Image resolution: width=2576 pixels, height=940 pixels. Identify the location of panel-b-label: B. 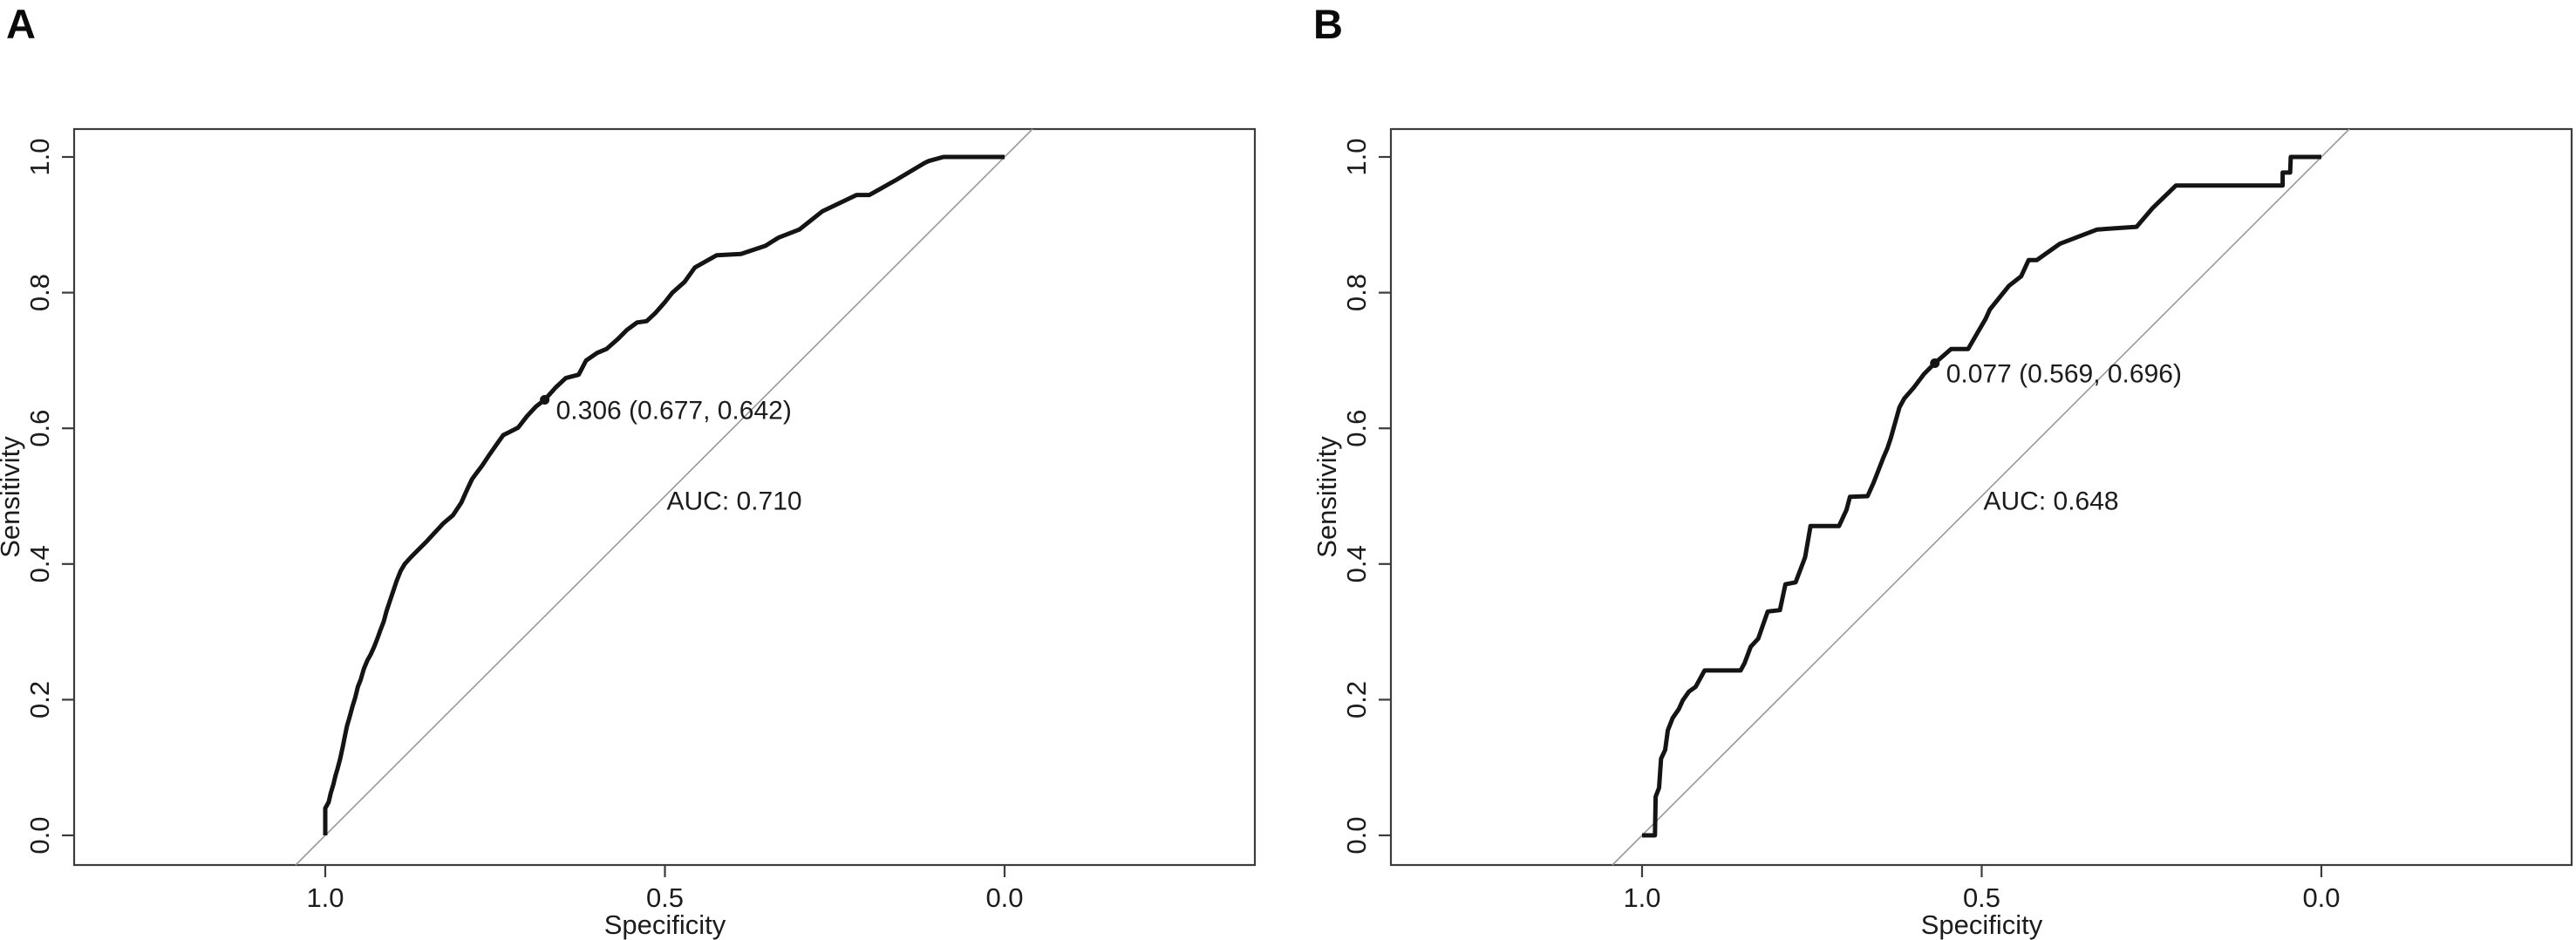
(1328, 24).